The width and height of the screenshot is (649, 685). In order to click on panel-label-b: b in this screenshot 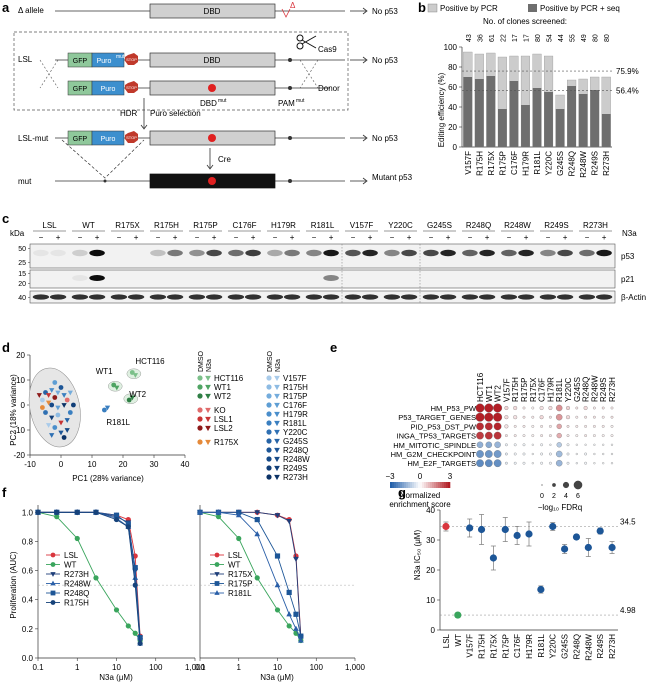, I will do `click(422, 7)`.